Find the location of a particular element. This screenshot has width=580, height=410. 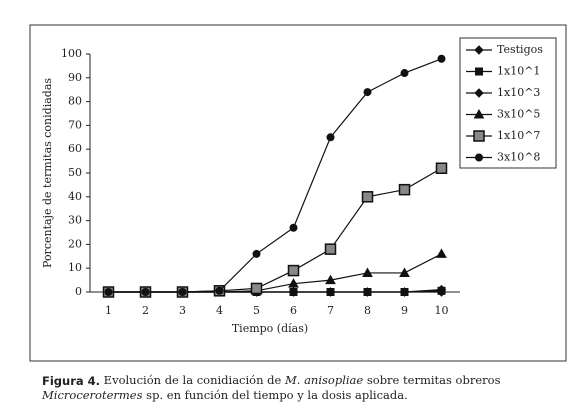

legend-label: 3x10^5 is located at coordinates (518, 114).